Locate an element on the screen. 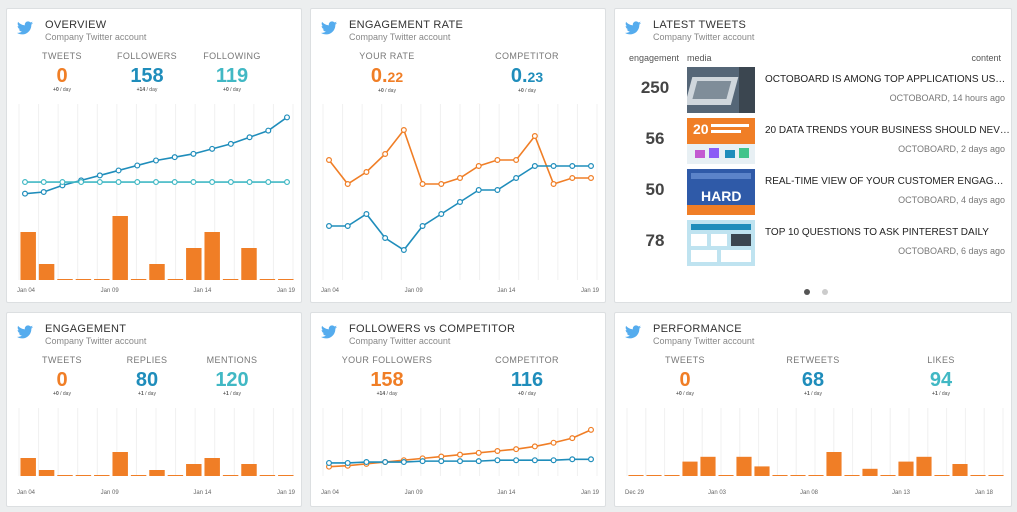 Image resolution: width=1017 pixels, height=512 pixels. column-media-header: media is located at coordinates (699, 58).